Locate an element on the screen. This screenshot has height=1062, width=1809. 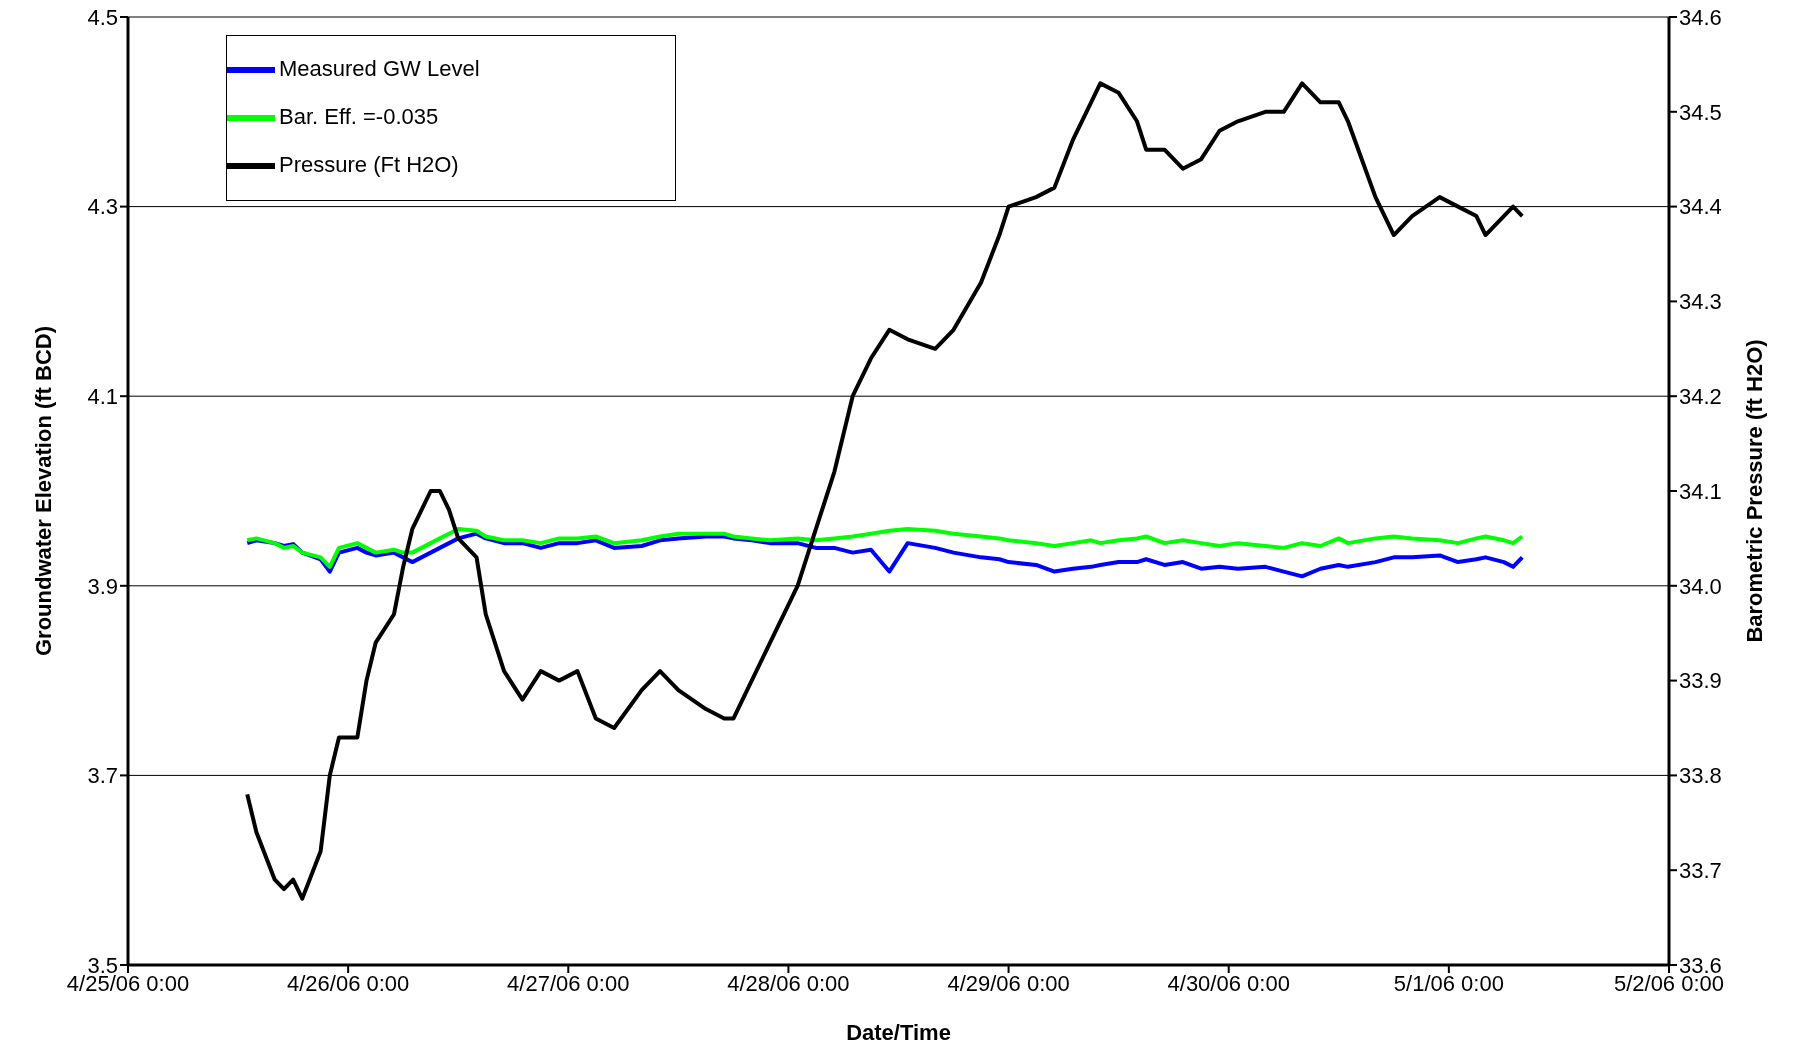
x-tick-label: 5/1/06 0:00 is located at coordinates (1448, 983).